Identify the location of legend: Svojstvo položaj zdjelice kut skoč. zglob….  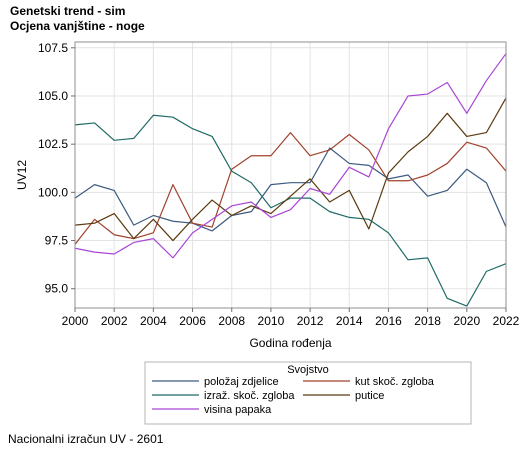
(308, 393).